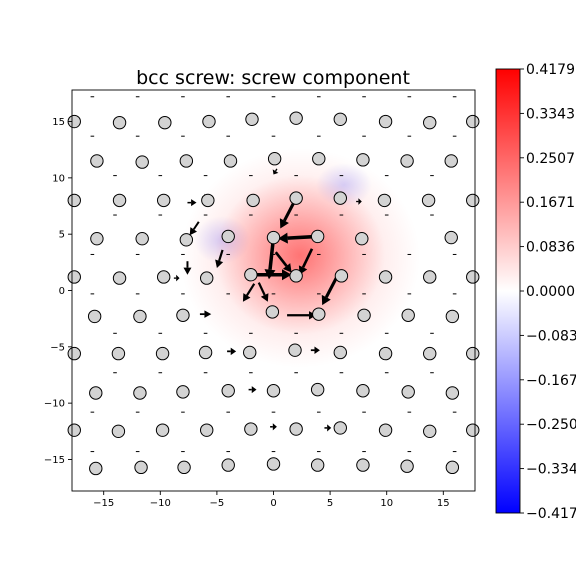 This screenshot has width=576, height=576. Describe the element at coordinates (551, 470) in the screenshot. I see `colorbar-tick-label: −0.3343` at that location.